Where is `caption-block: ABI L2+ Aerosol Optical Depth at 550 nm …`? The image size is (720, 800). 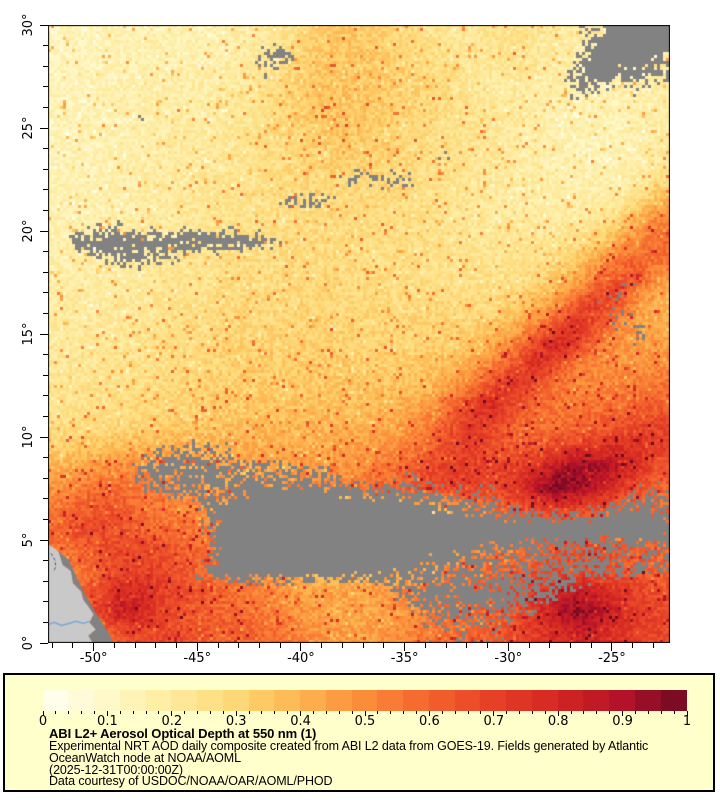
caption-block: ABI L2+ Aerosol Optical Depth at 550 nm … is located at coordinates (377, 757).